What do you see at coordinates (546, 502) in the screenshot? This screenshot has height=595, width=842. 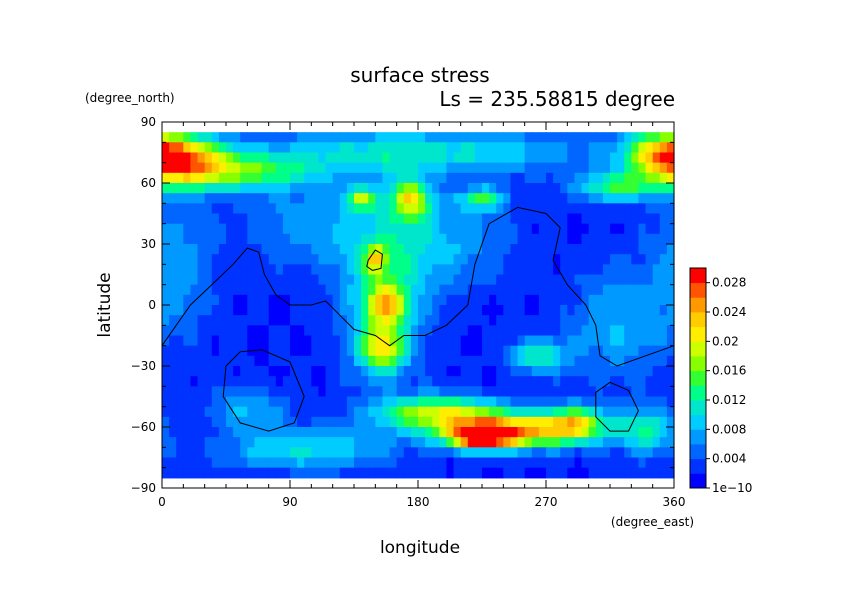 I see `x-tick-label: 270` at bounding box center [546, 502].